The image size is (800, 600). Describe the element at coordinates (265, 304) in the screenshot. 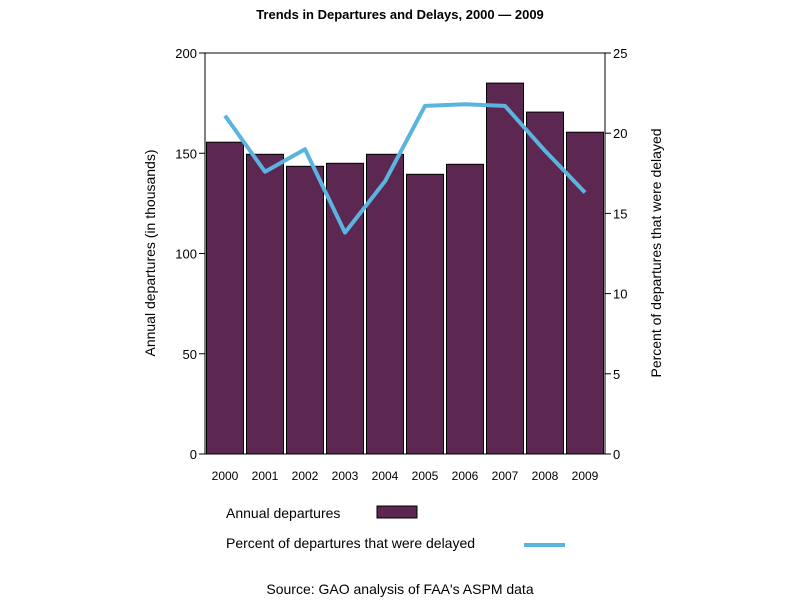

I see `bar-2001` at that location.